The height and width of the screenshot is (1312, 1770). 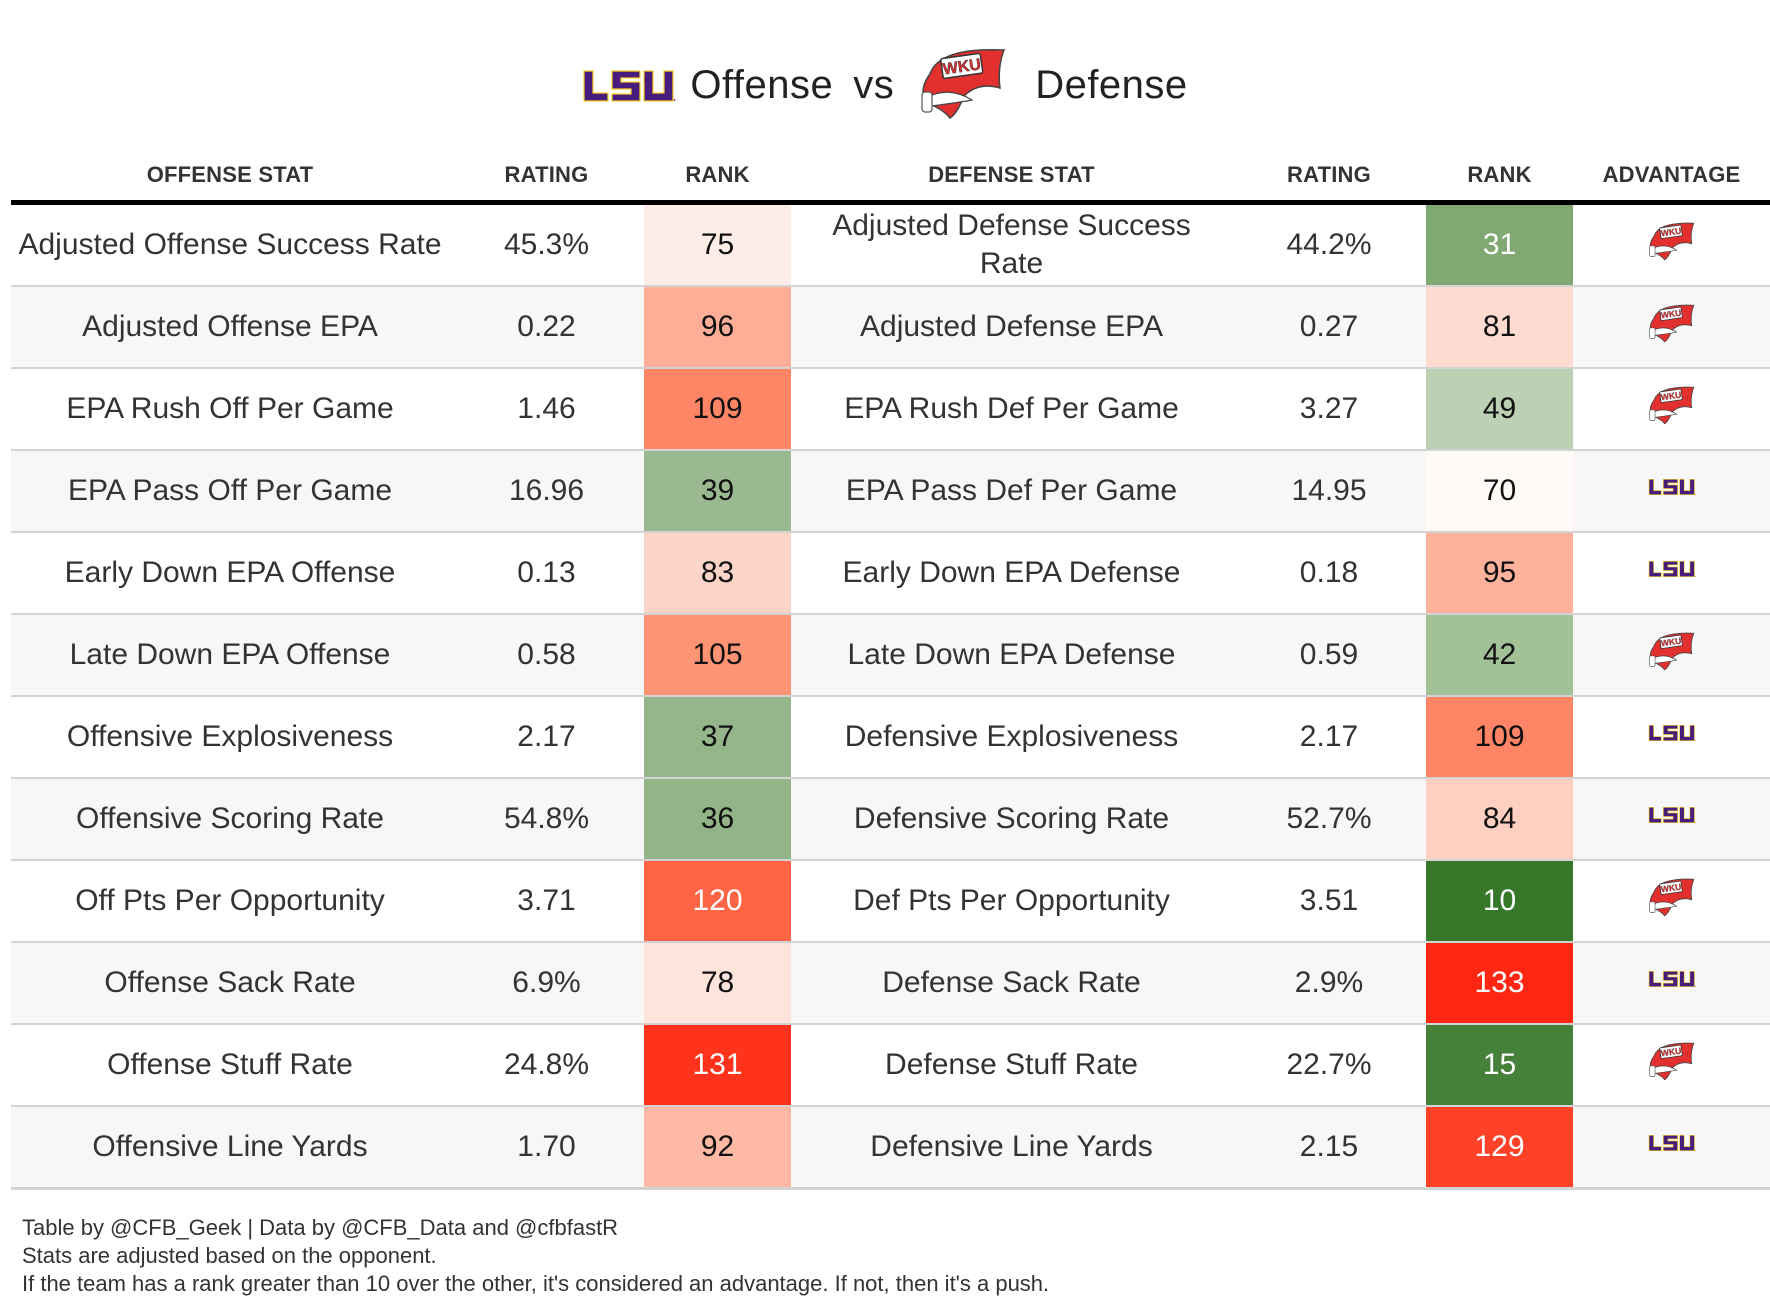 I want to click on offense-rating-cell: 24.8%, so click(x=546, y=1065).